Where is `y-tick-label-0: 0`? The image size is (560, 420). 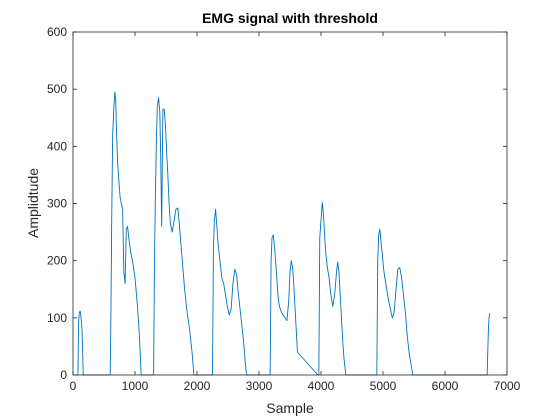 y-tick-label-0: 0 is located at coordinates (63, 375).